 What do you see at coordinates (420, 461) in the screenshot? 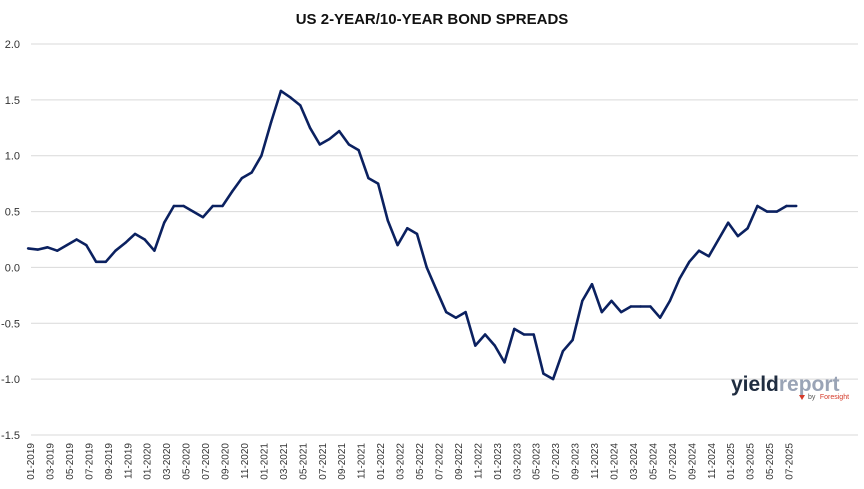
I see `x-tick-label: 05-2022` at bounding box center [420, 461].